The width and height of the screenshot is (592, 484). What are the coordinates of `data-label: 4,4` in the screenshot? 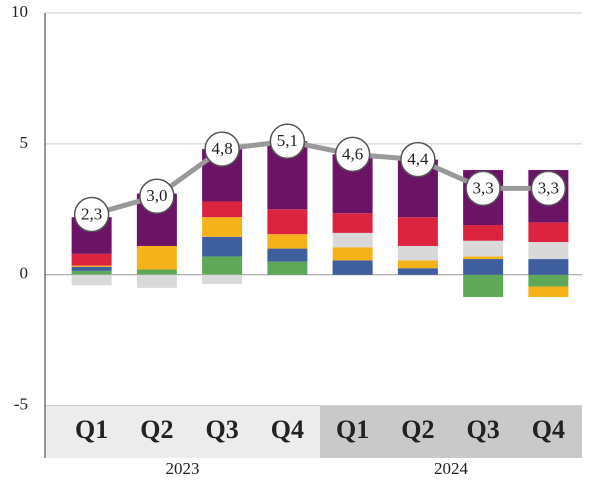 It's located at (418, 158).